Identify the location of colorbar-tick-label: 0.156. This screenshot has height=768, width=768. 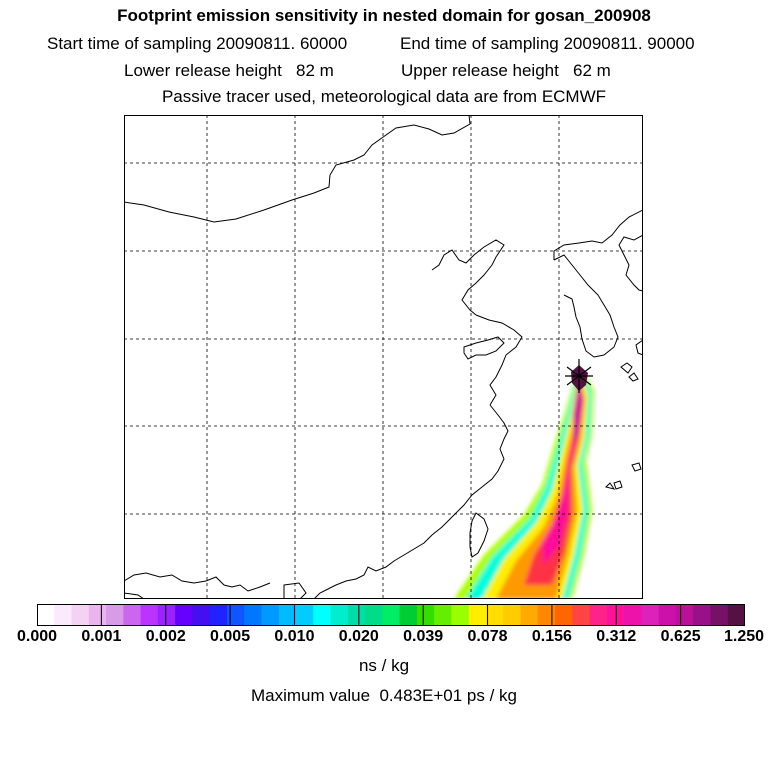
(551, 636).